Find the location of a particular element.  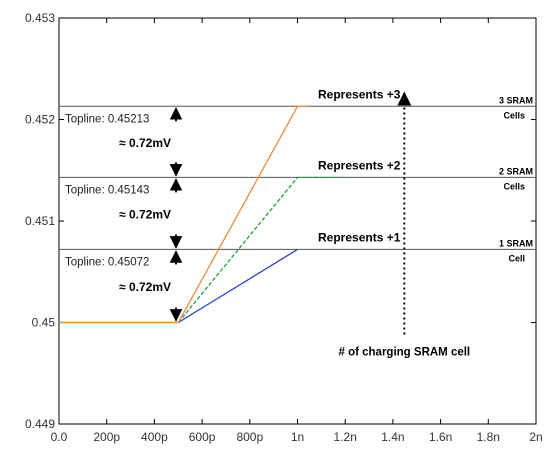

y-tick-label: 0.453 is located at coordinates (40, 18).